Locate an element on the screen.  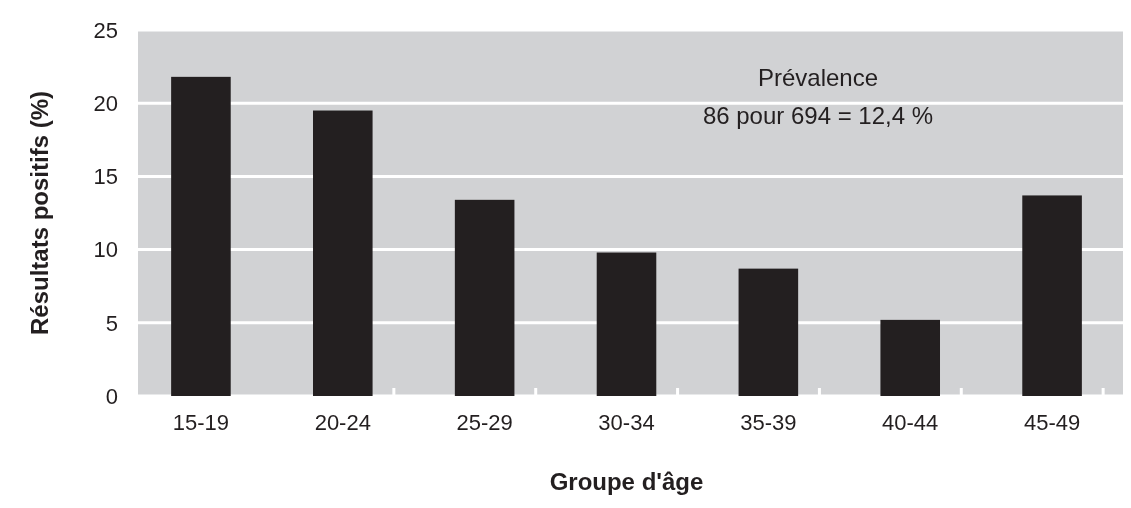
x-tick-label: 30-34 is located at coordinates (626, 422).